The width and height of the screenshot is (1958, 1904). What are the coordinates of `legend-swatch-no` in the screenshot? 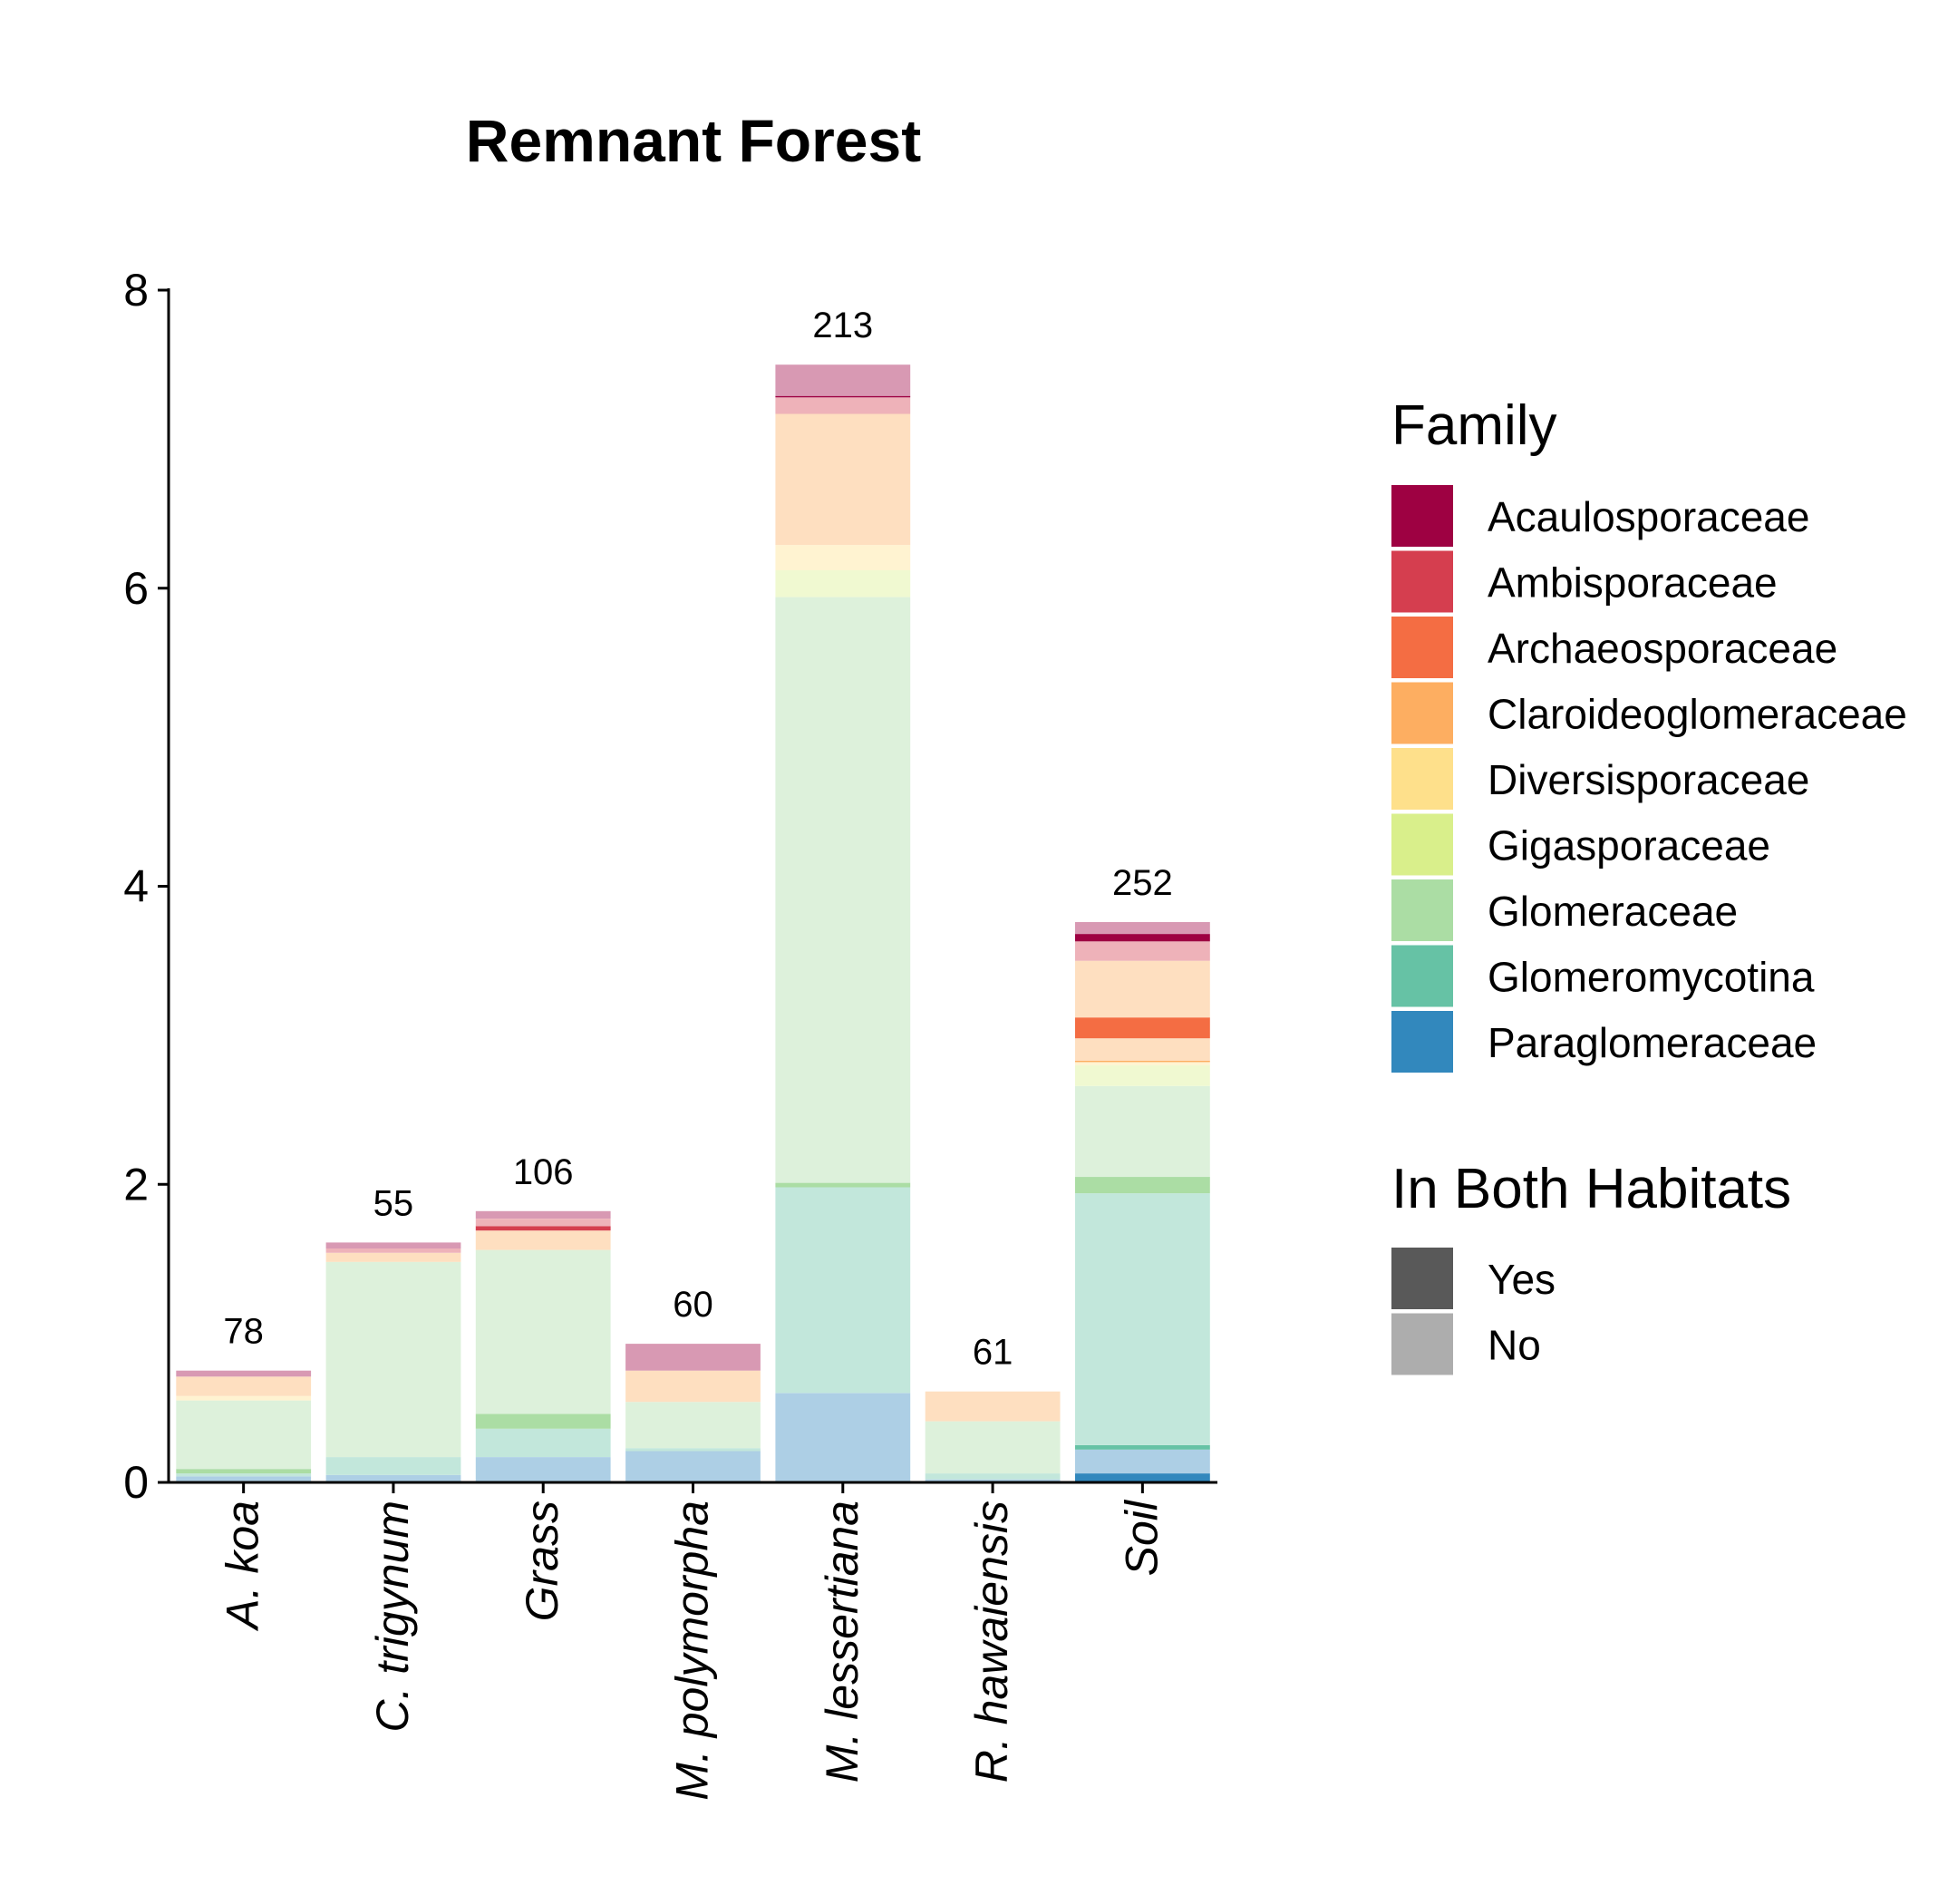 It's located at (1422, 1344).